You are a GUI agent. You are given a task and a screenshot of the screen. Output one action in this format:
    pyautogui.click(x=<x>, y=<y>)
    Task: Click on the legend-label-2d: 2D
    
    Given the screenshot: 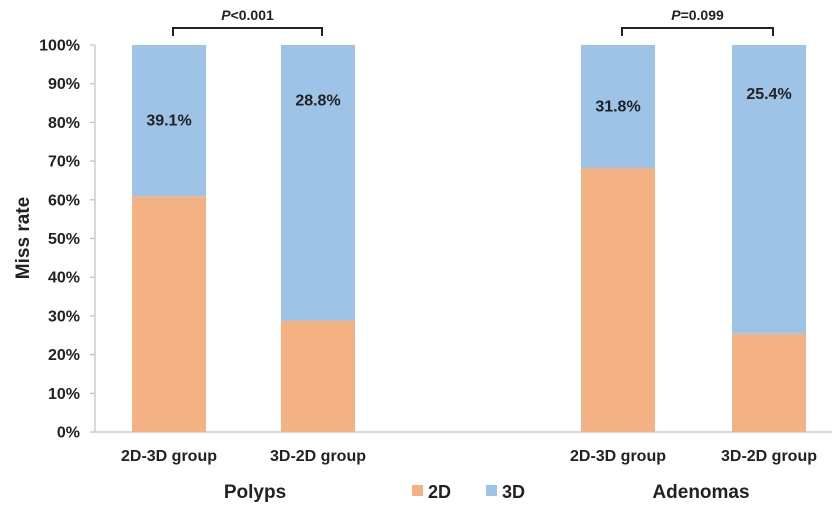 What is the action you would take?
    pyautogui.click(x=439, y=492)
    